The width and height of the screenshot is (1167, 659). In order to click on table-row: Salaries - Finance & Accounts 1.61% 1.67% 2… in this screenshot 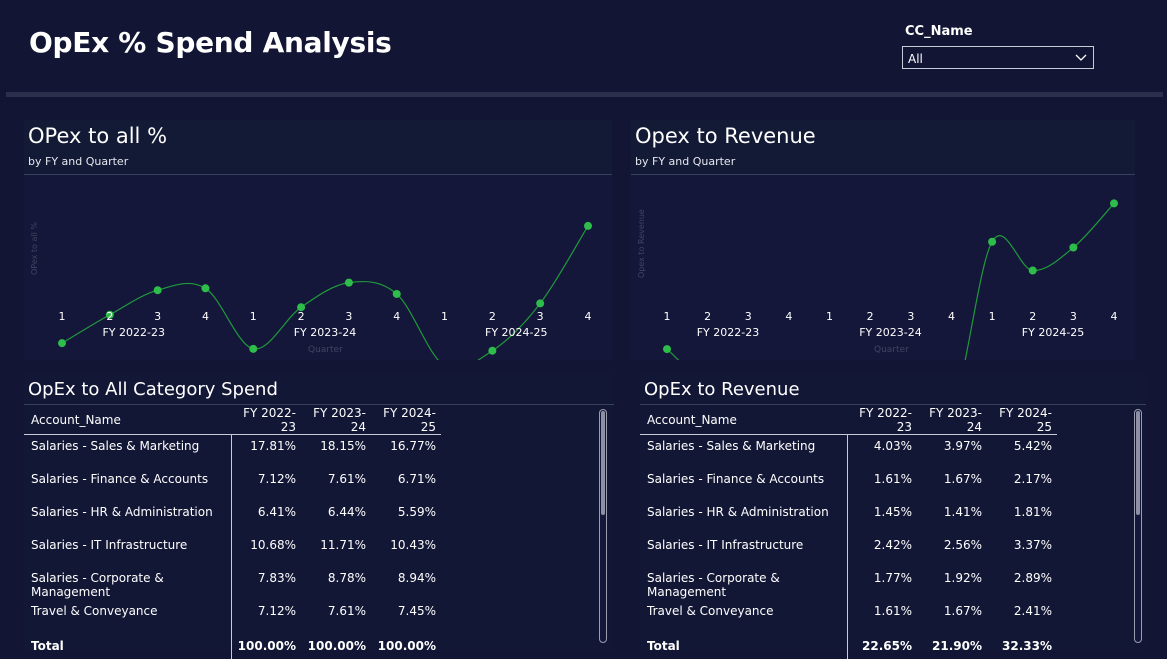, I will do `click(848, 484)`.